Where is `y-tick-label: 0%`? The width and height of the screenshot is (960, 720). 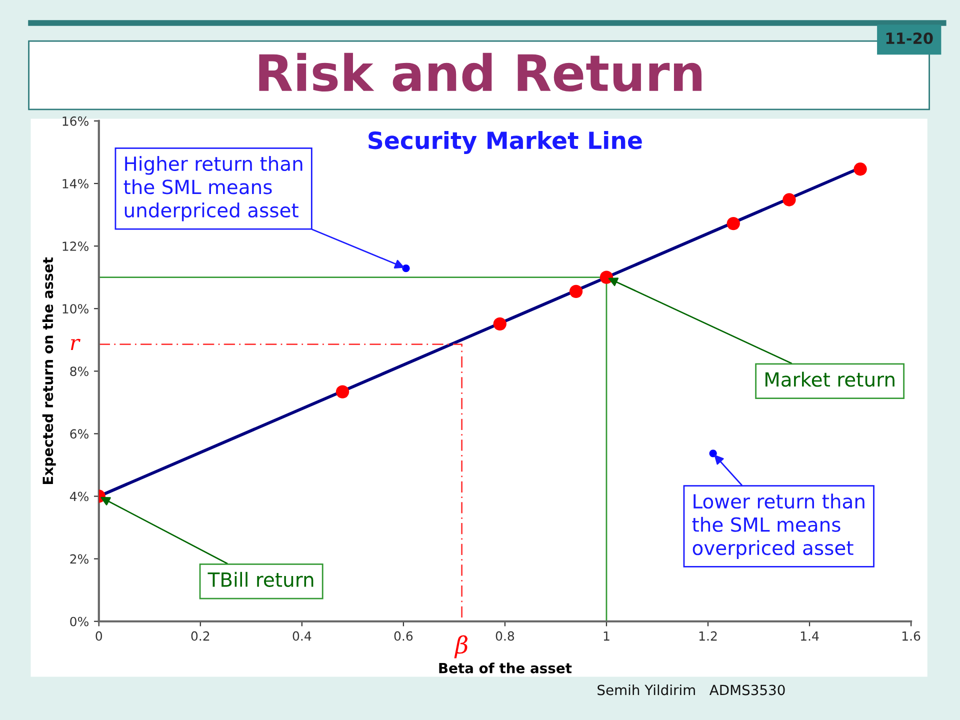
y-tick-label: 0% is located at coordinates (79, 621).